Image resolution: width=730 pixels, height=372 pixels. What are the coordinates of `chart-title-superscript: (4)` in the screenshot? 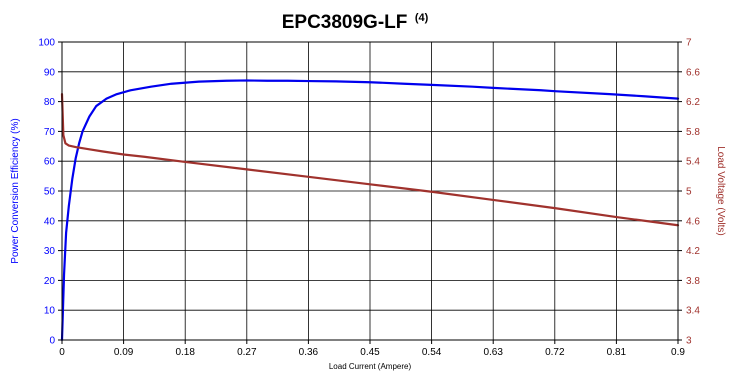 It's located at (422, 18).